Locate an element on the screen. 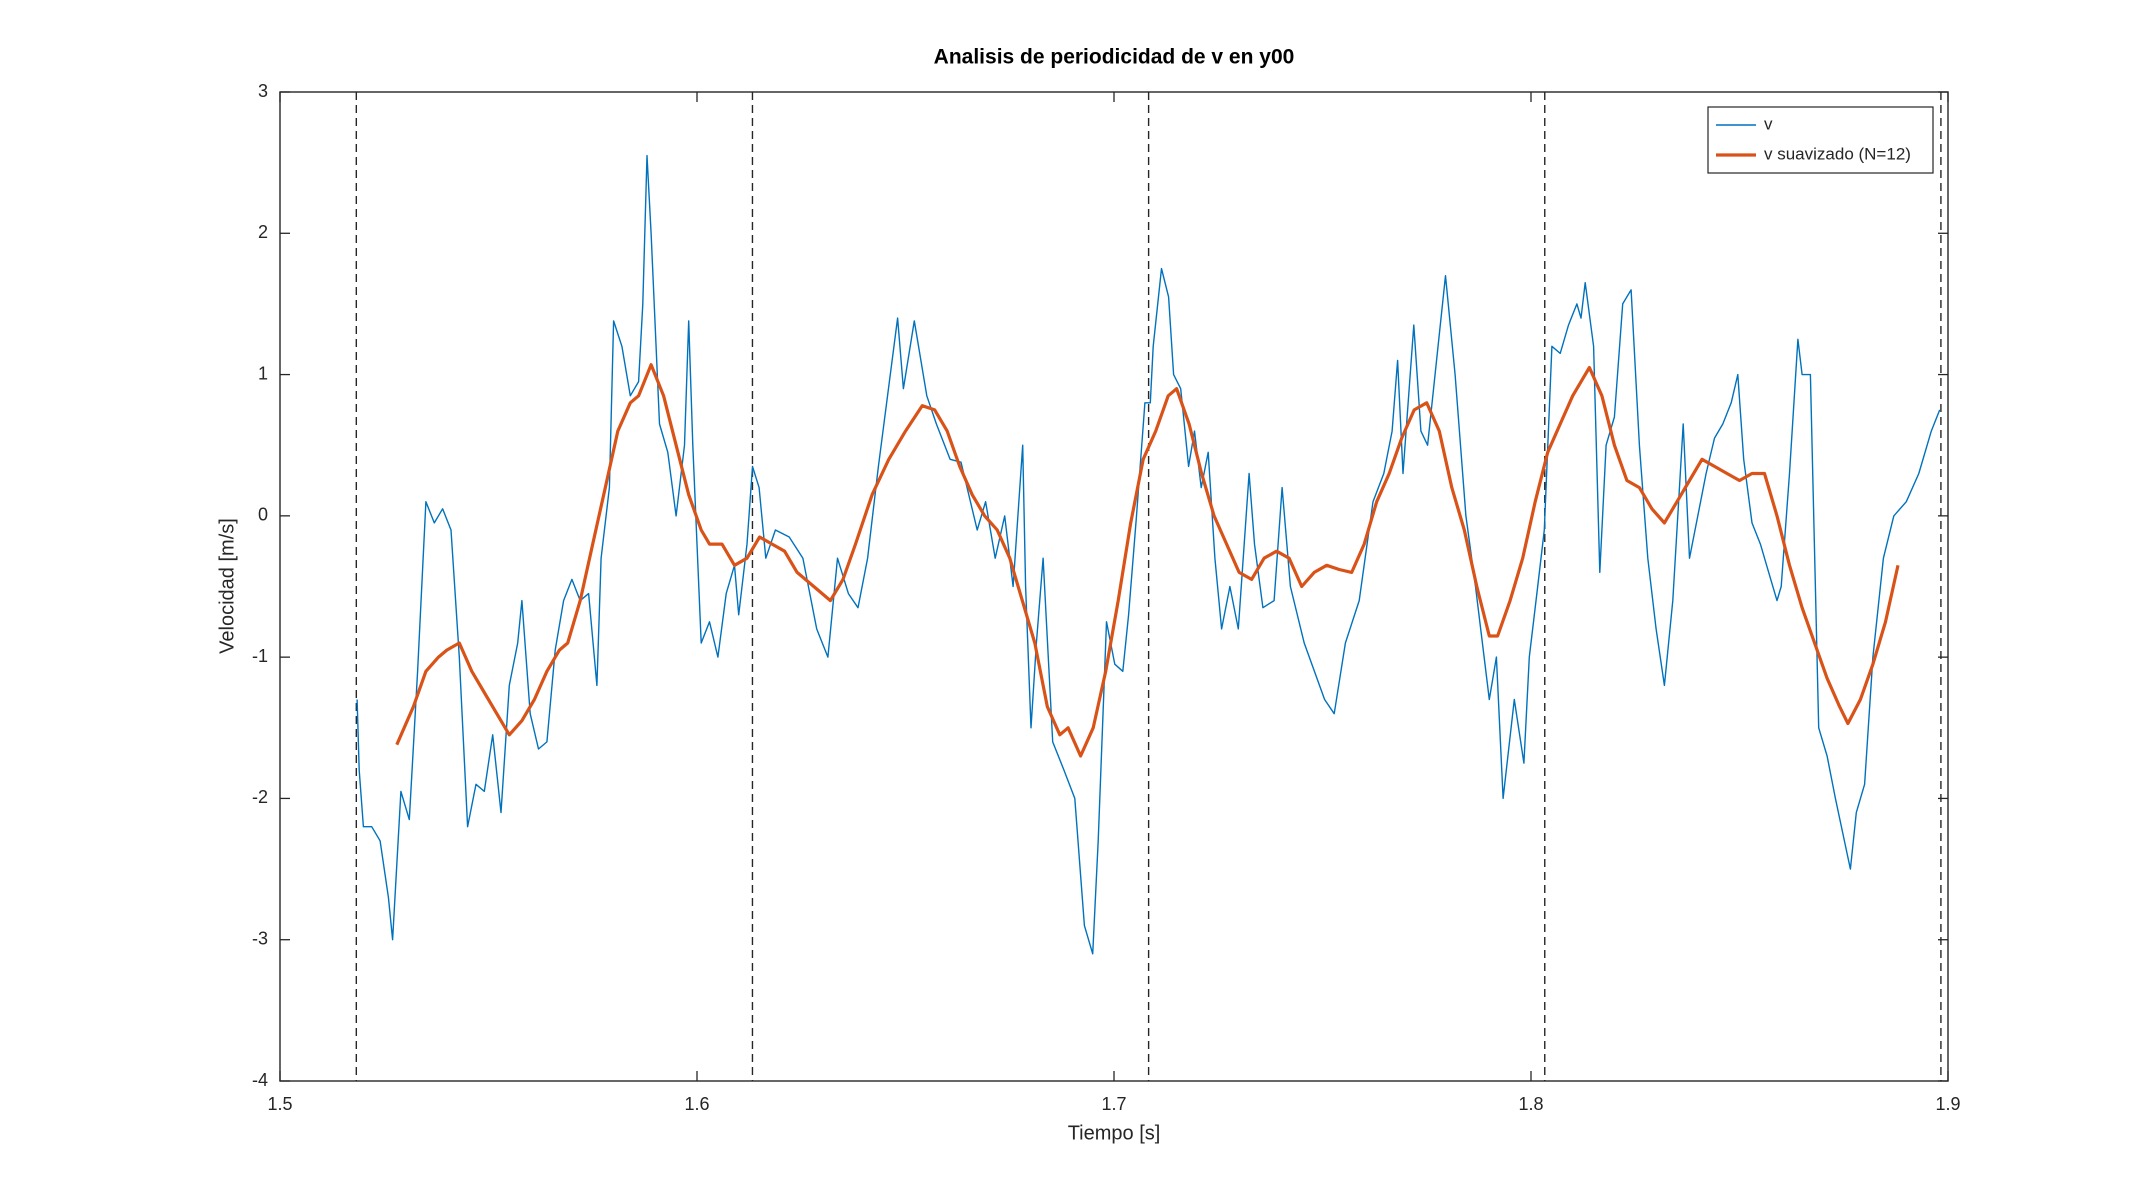 The width and height of the screenshot is (2131, 1201). y-tick-label: 3 is located at coordinates (263, 91).